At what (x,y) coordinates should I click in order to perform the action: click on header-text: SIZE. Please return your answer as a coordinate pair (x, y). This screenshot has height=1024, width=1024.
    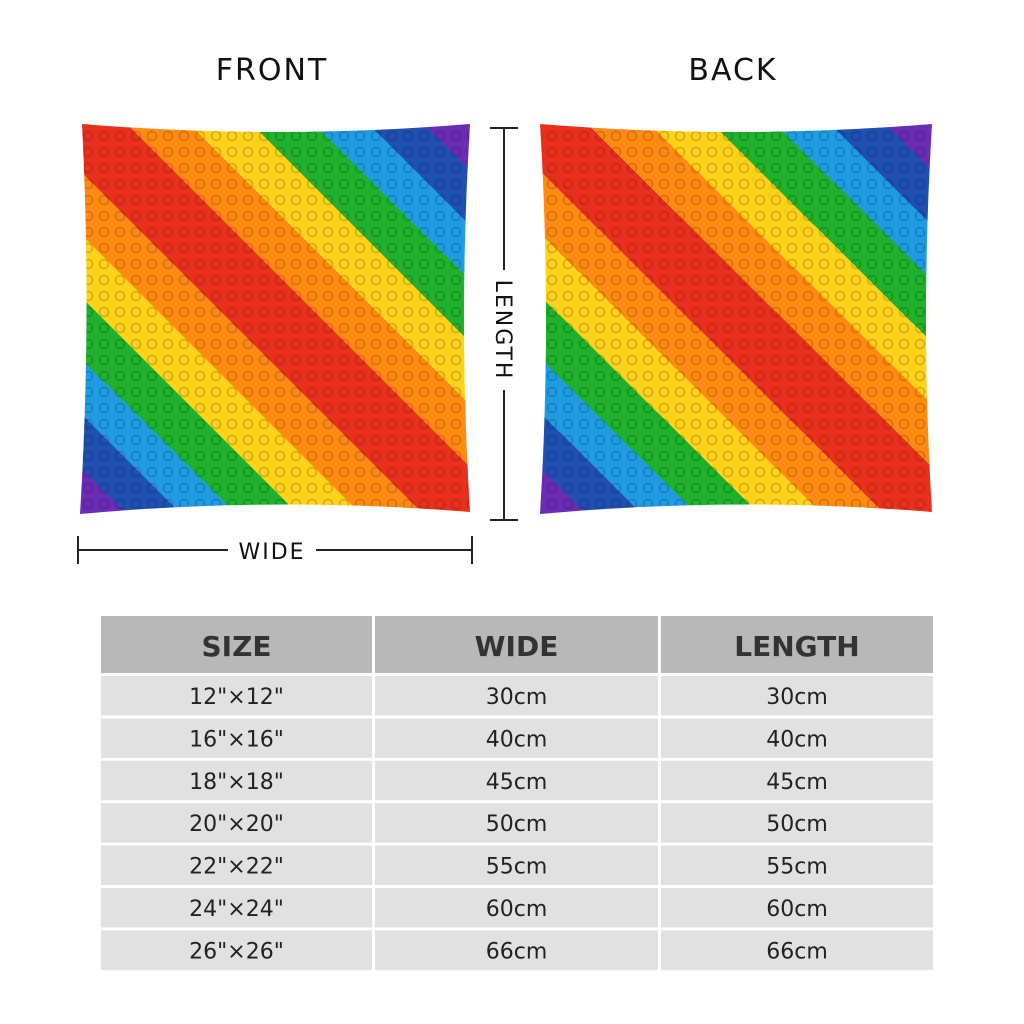
    Looking at the image, I should click on (236, 646).